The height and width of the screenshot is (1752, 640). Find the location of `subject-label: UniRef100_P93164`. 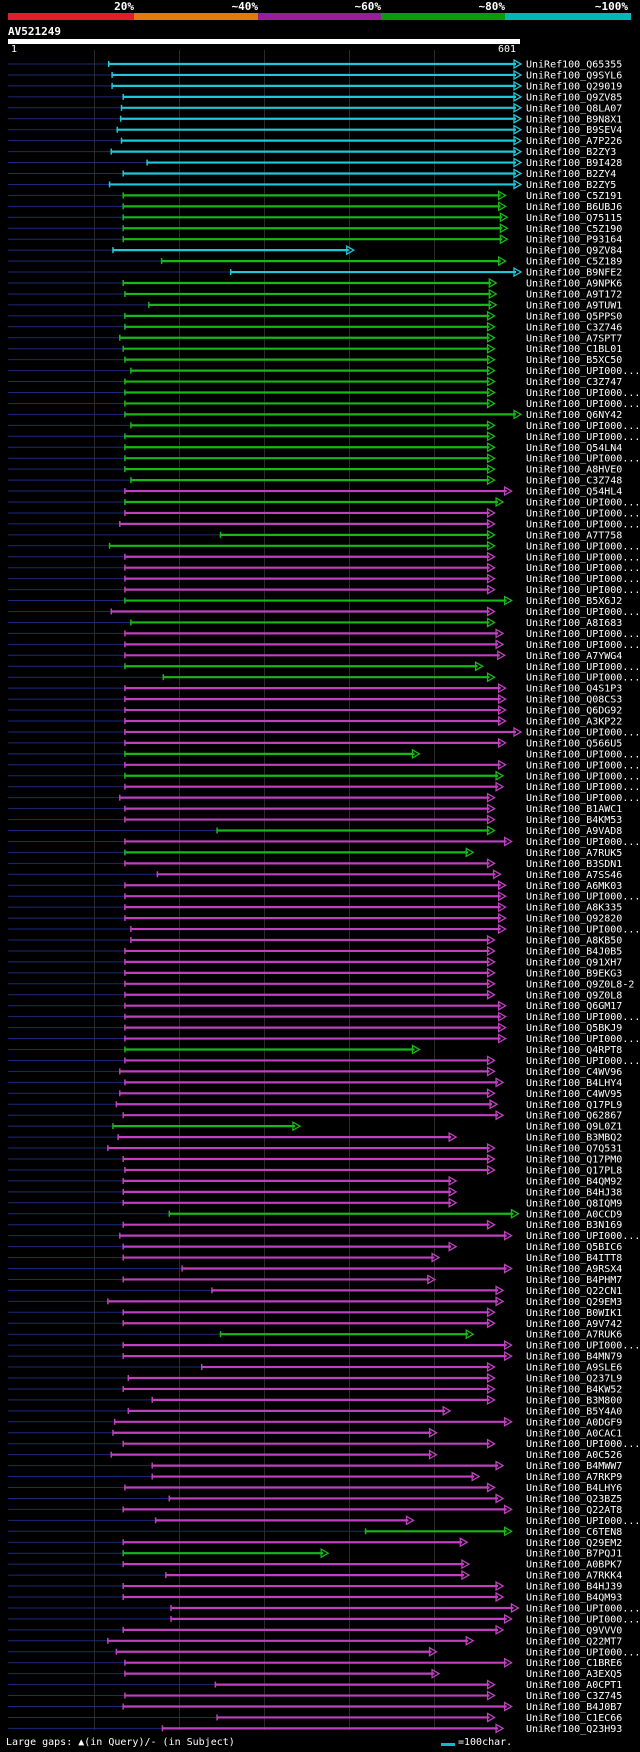

subject-label: UniRef100_P93164 is located at coordinates (574, 240).